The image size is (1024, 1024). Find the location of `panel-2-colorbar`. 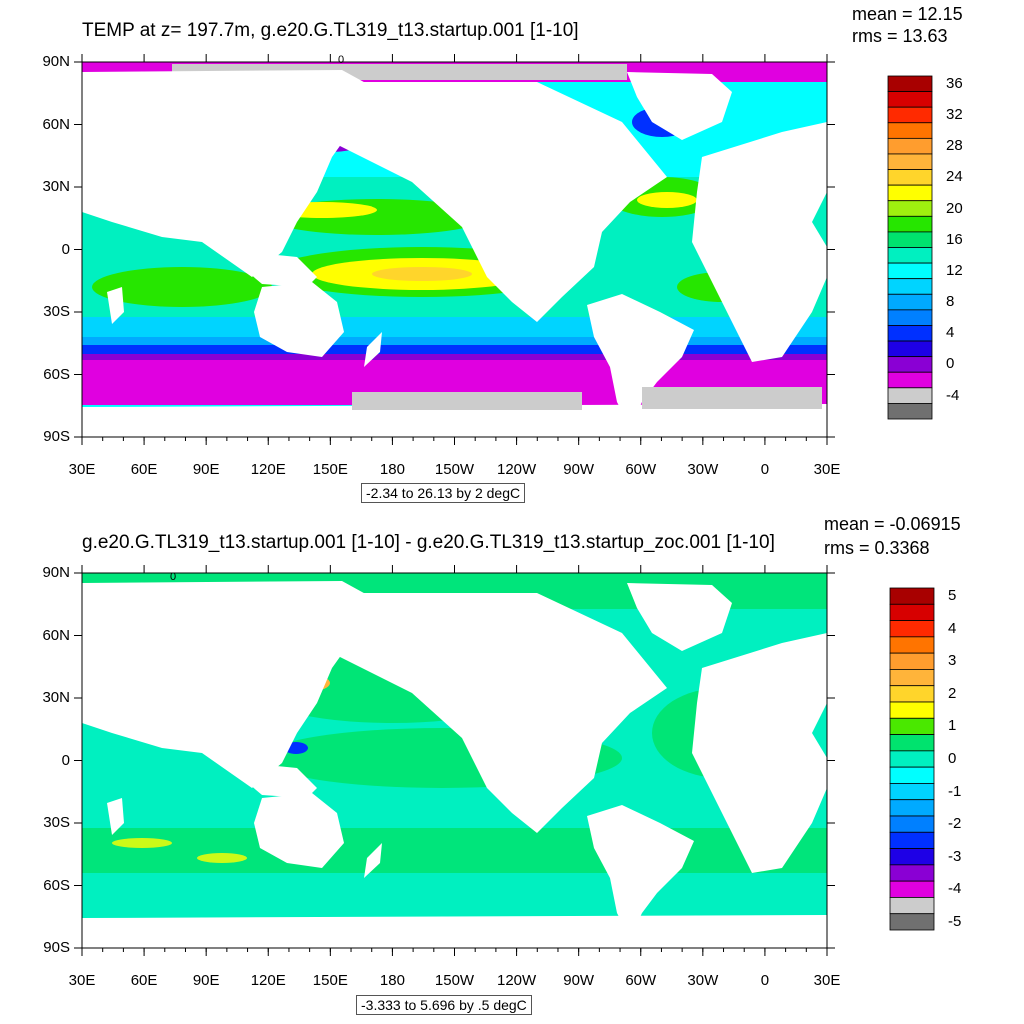

panel-2-colorbar is located at coordinates (912, 759).